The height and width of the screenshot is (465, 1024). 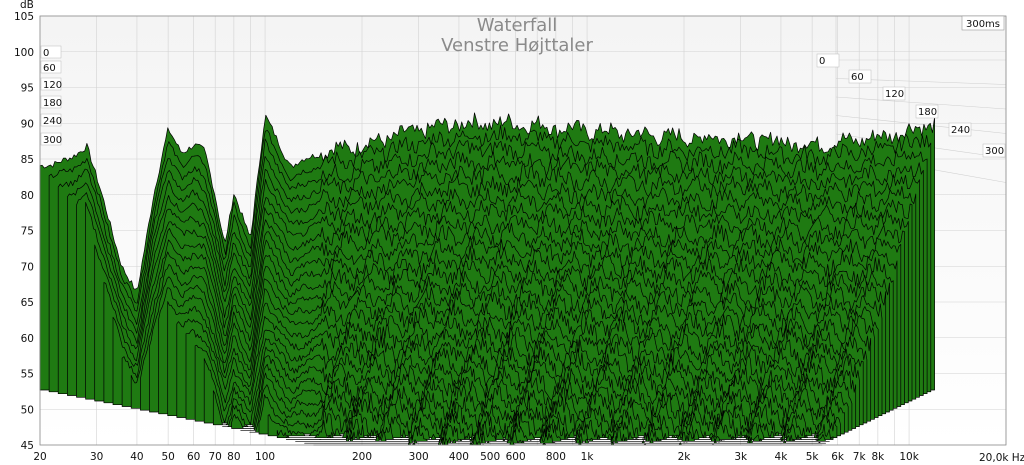 What do you see at coordinates (490, 457) in the screenshot?
I see `x-tick-label: 500` at bounding box center [490, 457].